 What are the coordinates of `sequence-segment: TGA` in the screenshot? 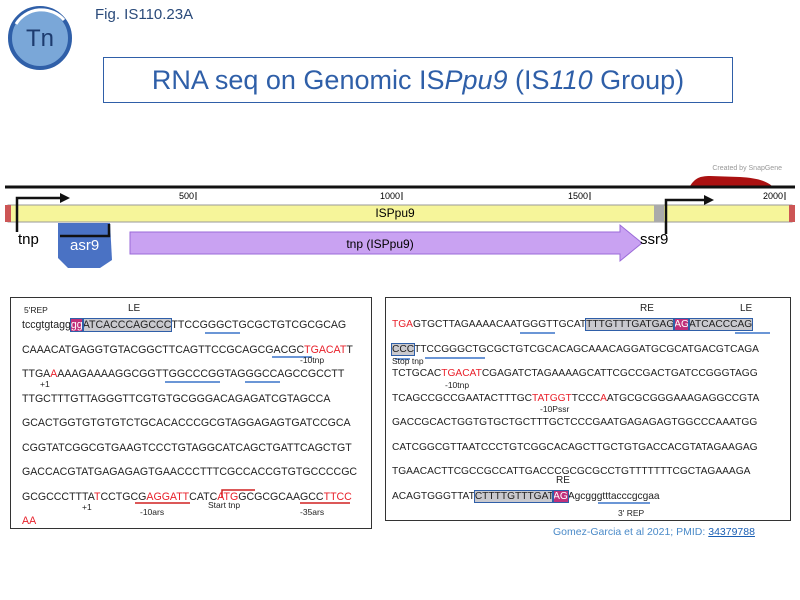 It's located at (402, 324).